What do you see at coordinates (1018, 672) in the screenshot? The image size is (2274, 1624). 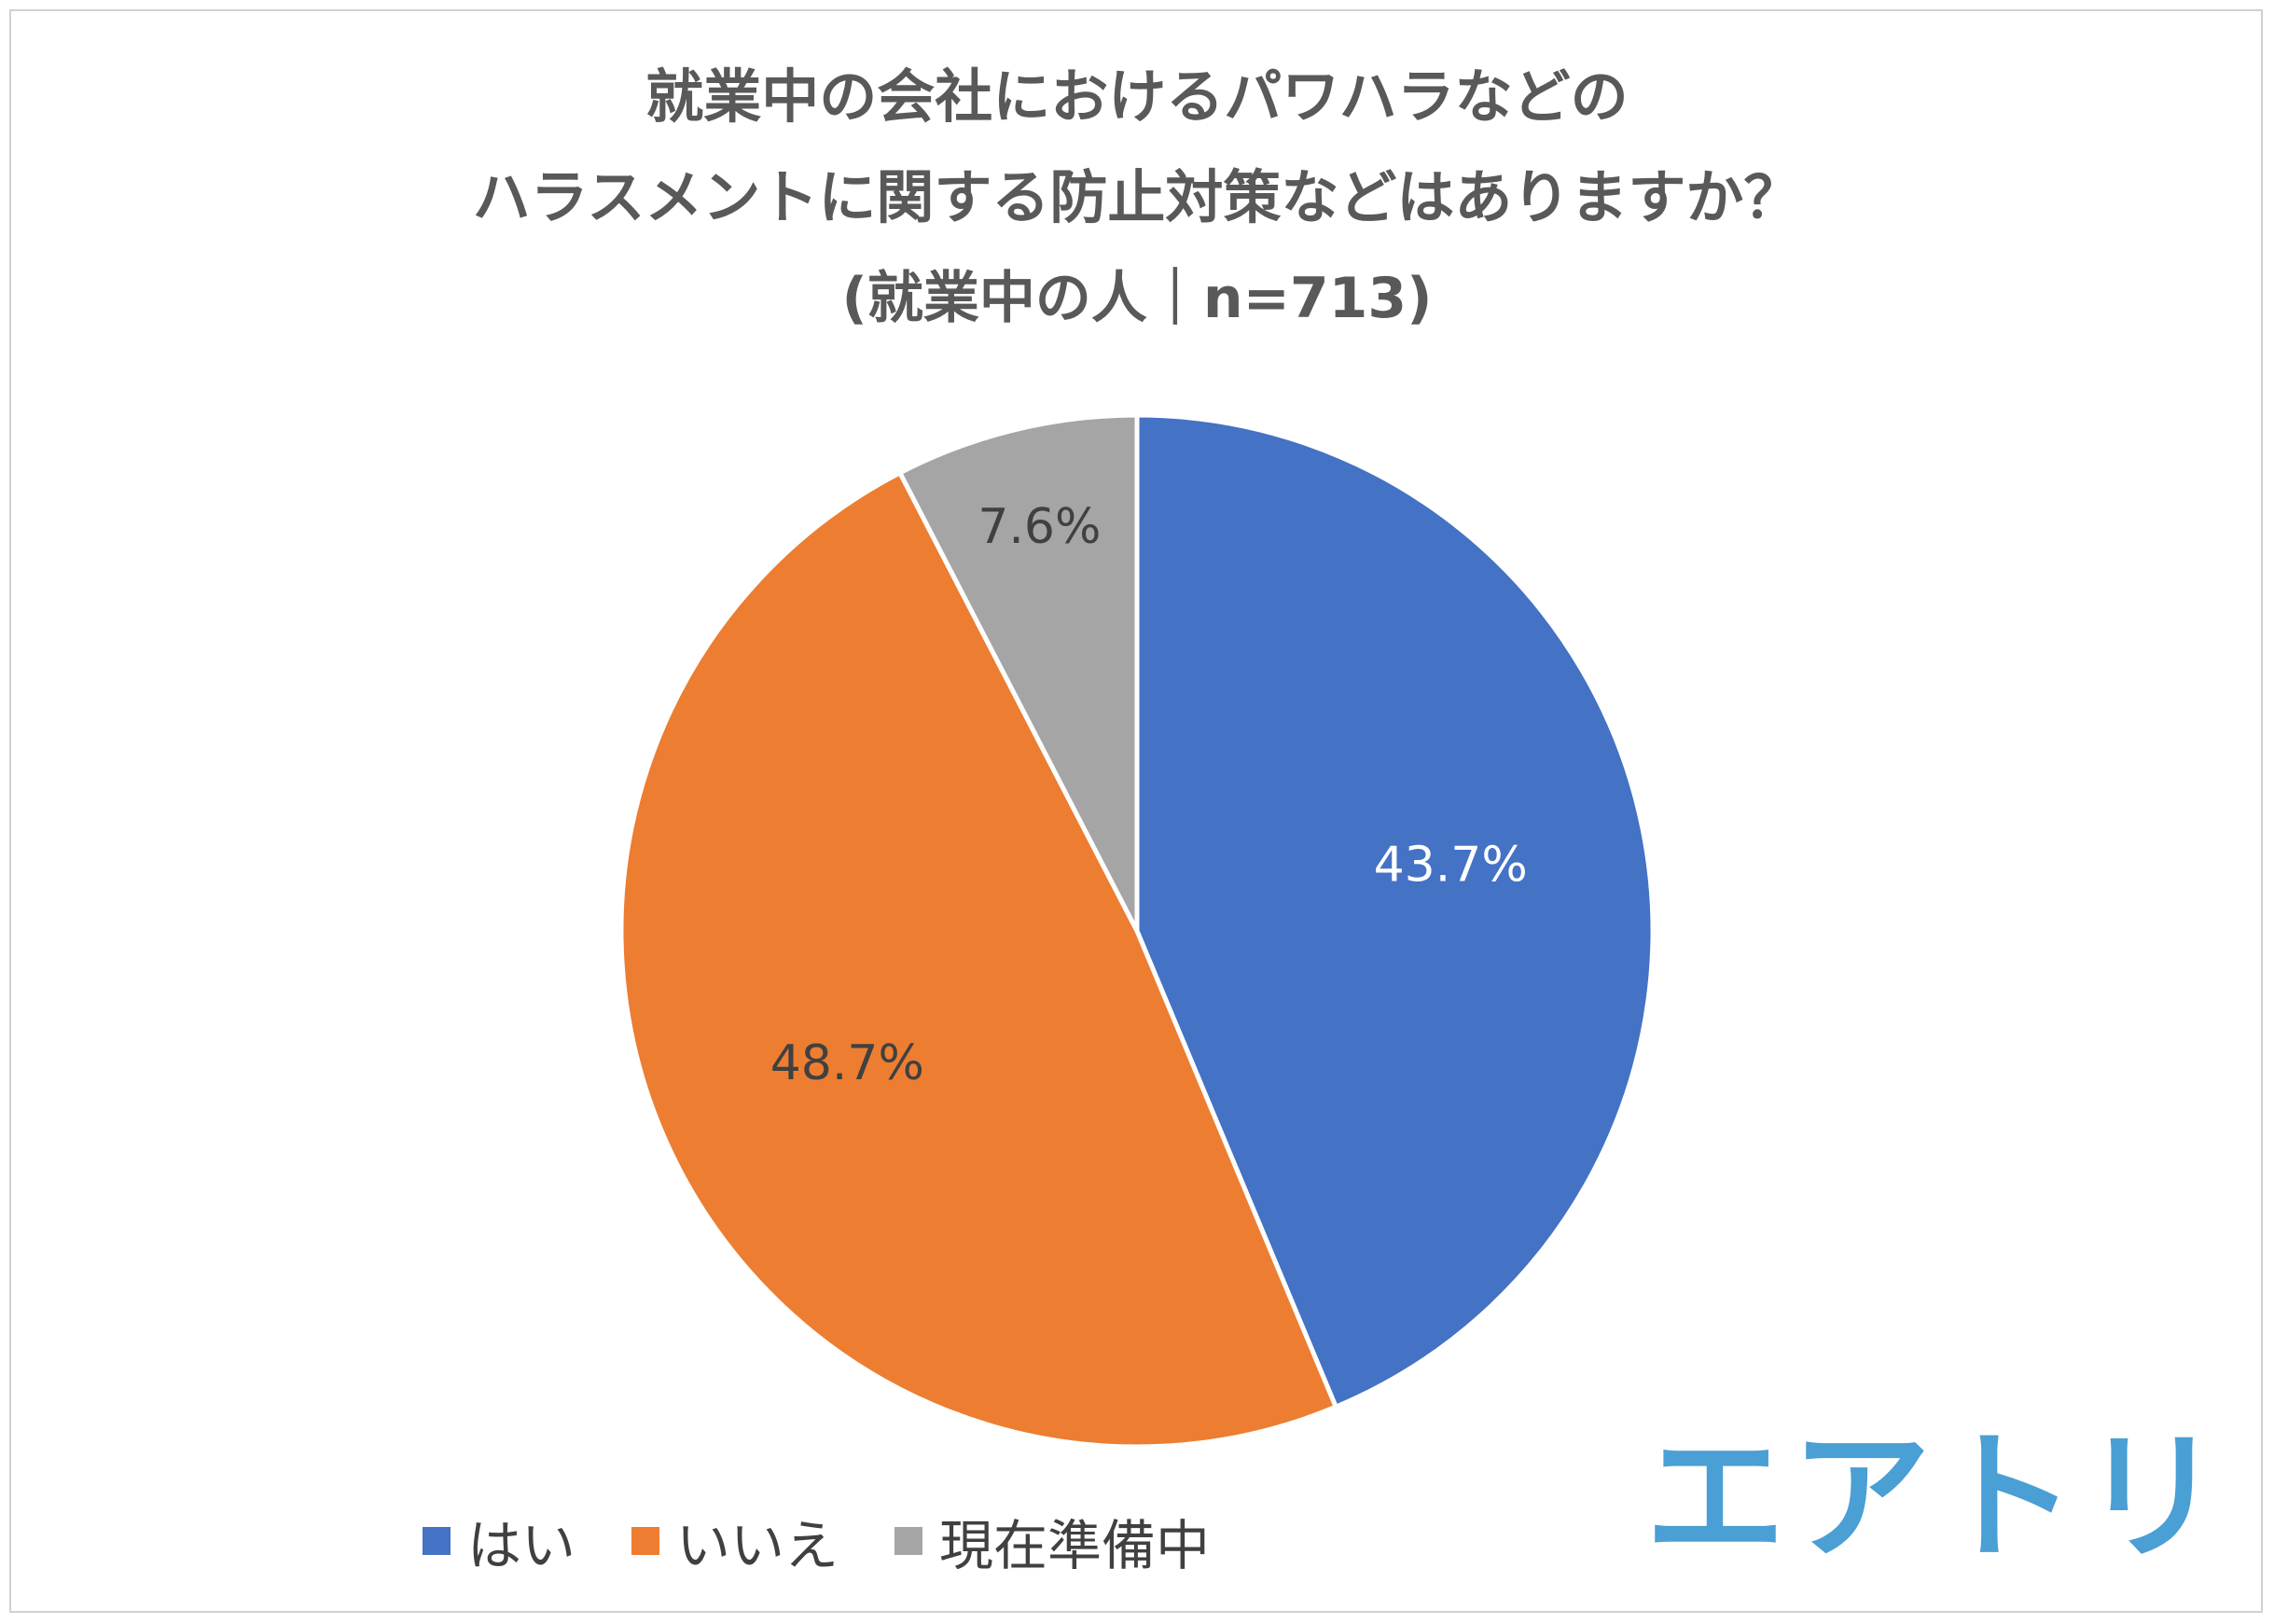 I see `pie-slice-preparing` at bounding box center [1018, 672].